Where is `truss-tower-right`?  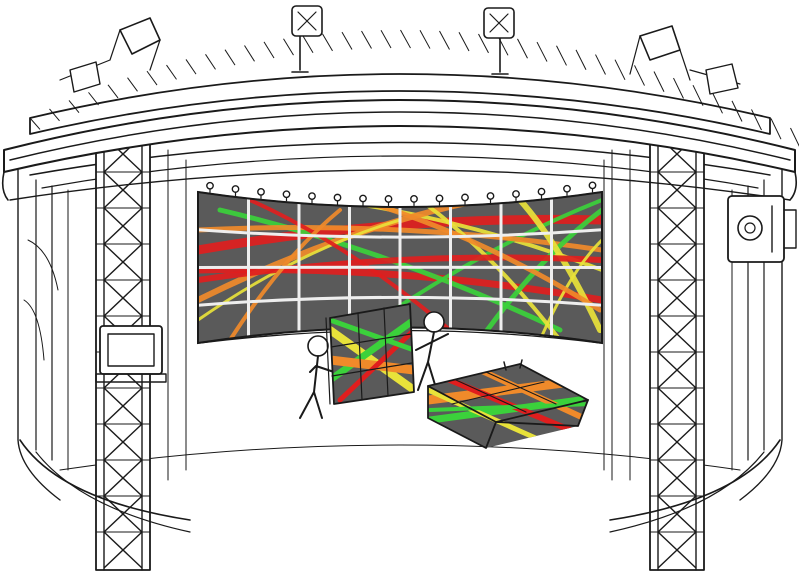 truss-tower-right is located at coordinates (677, 350).